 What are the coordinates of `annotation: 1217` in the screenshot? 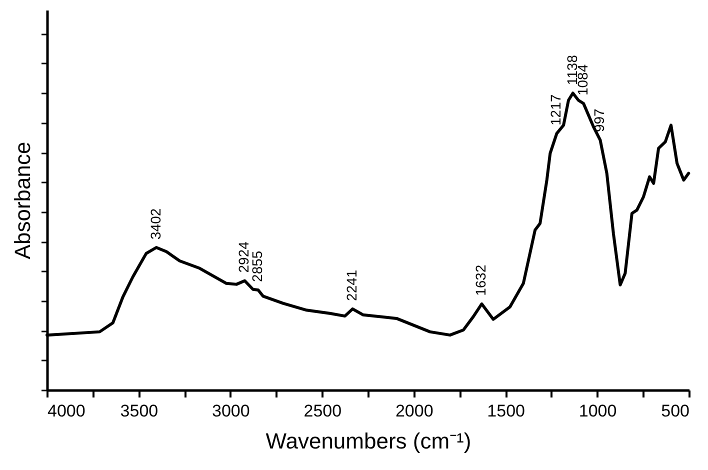 It's located at (556, 110).